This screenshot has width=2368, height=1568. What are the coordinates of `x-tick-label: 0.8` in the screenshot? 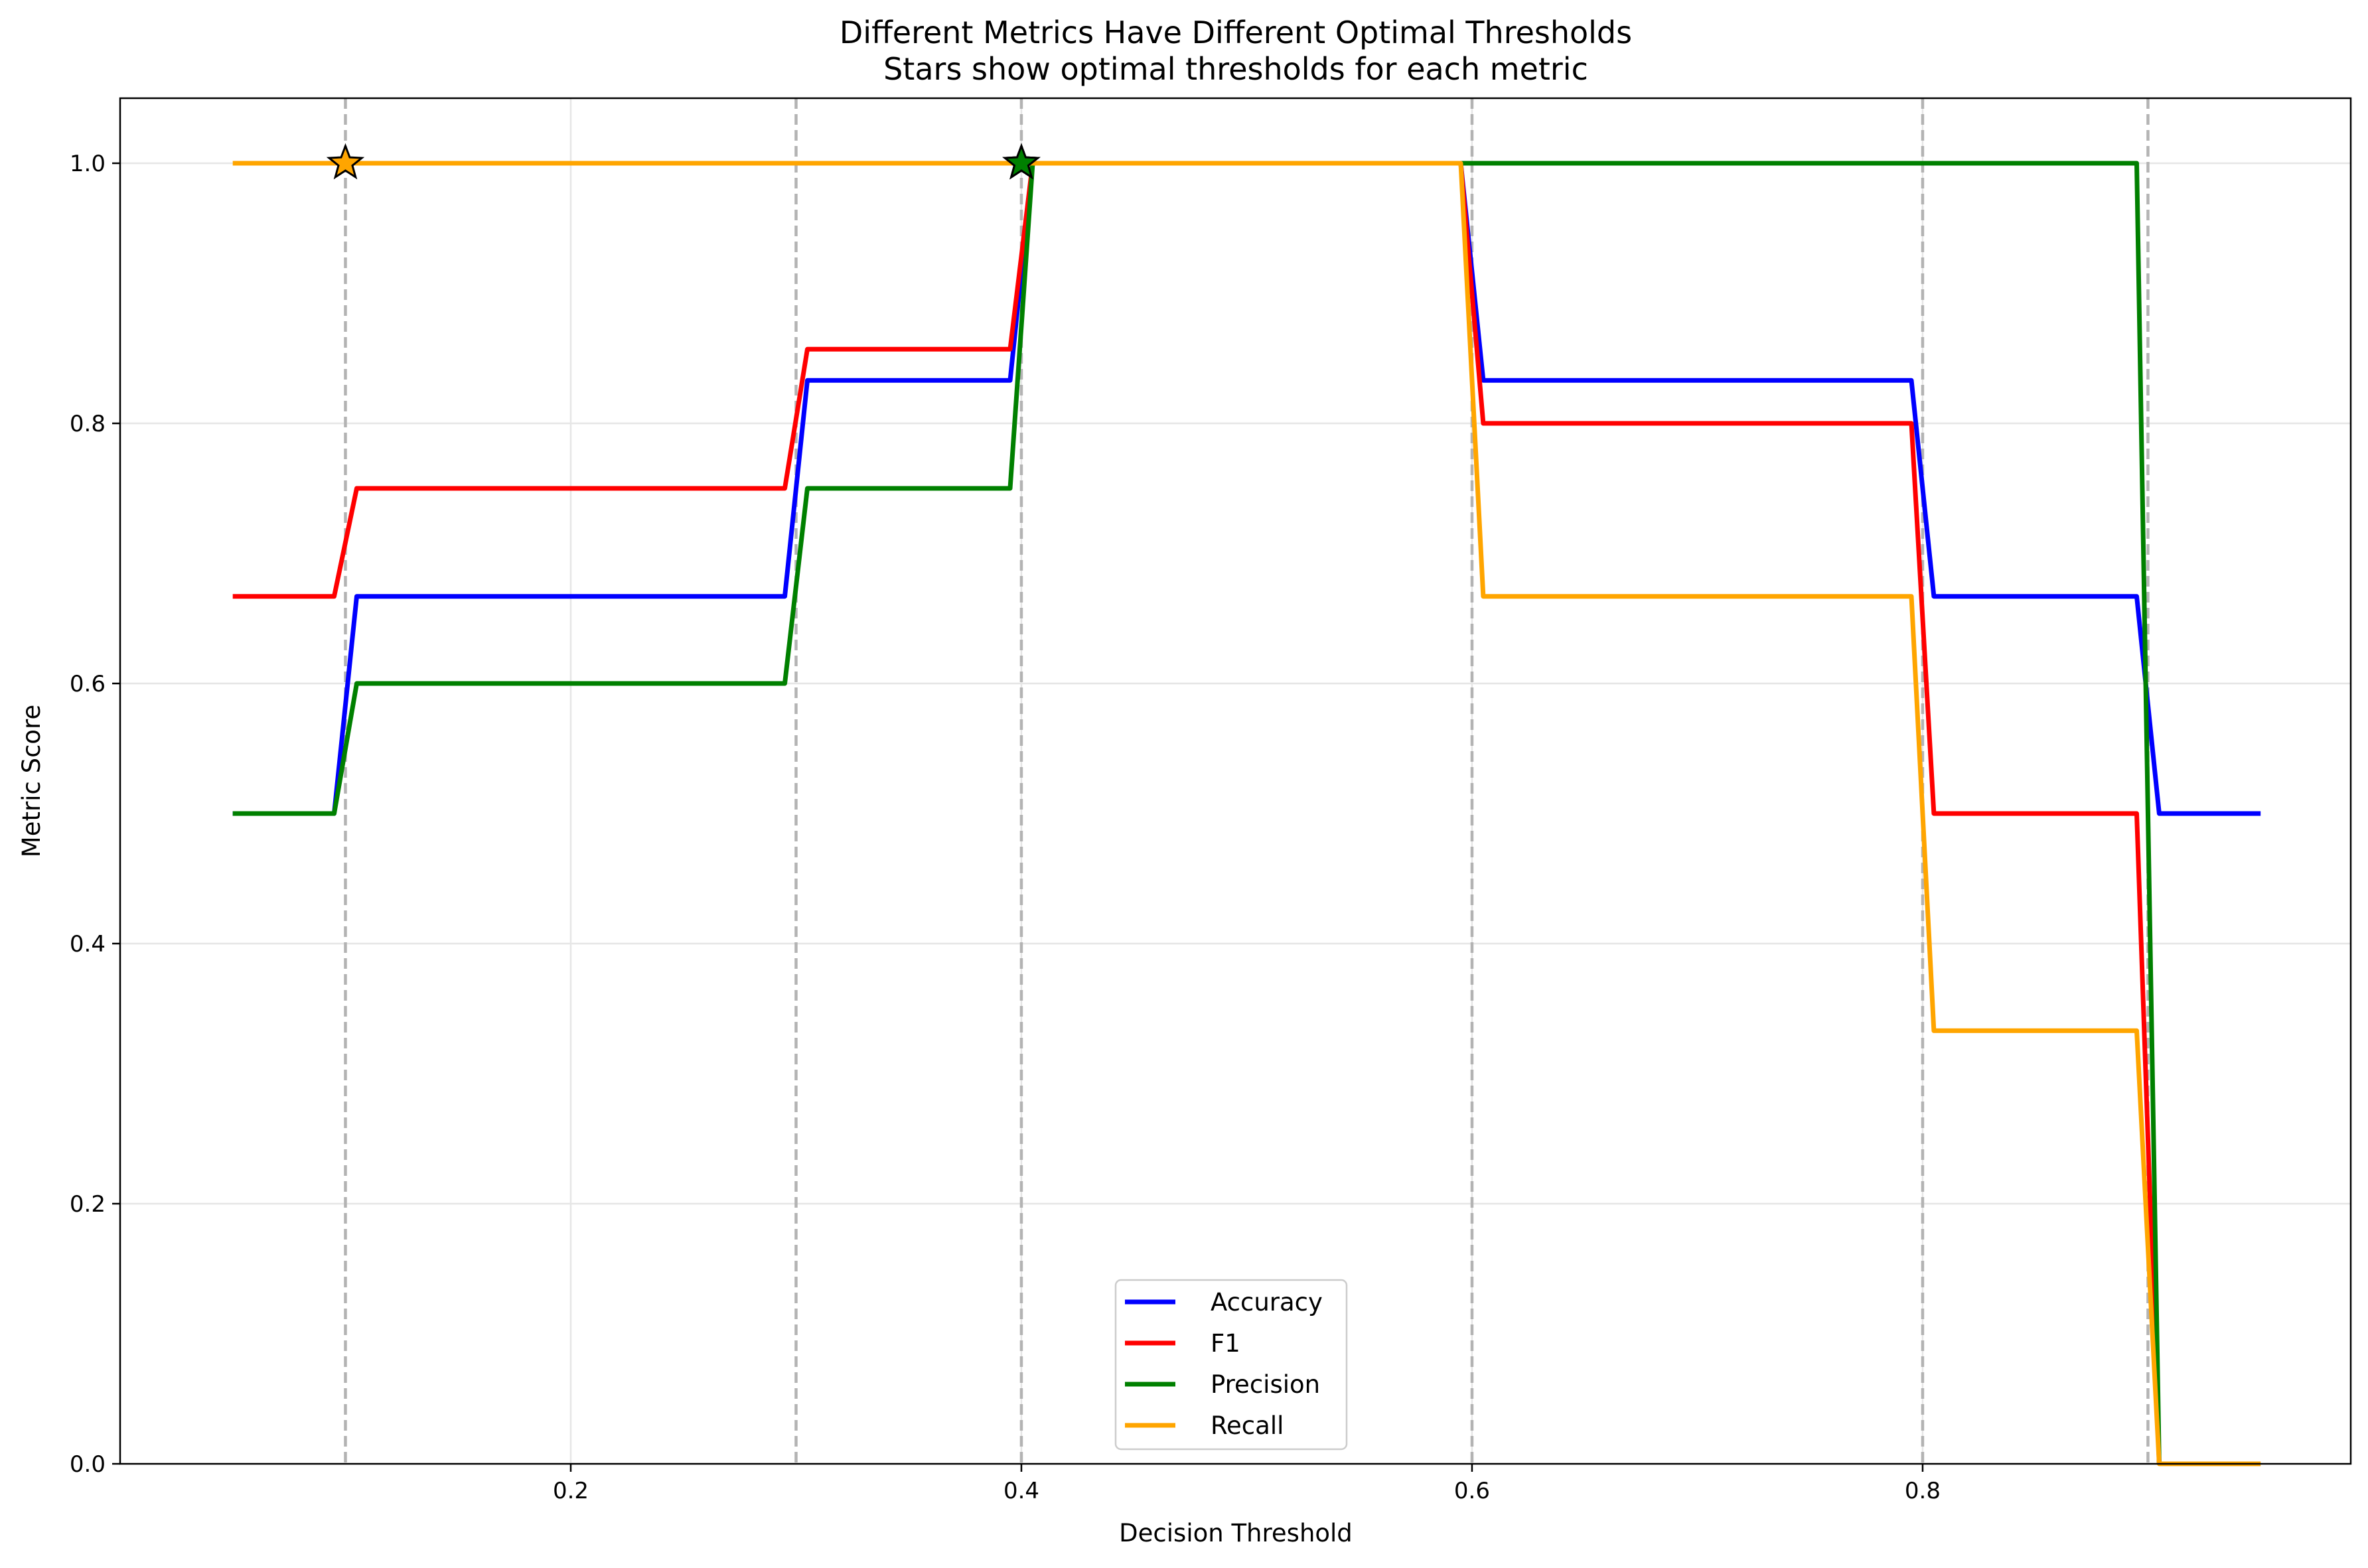 It's located at (1923, 1491).